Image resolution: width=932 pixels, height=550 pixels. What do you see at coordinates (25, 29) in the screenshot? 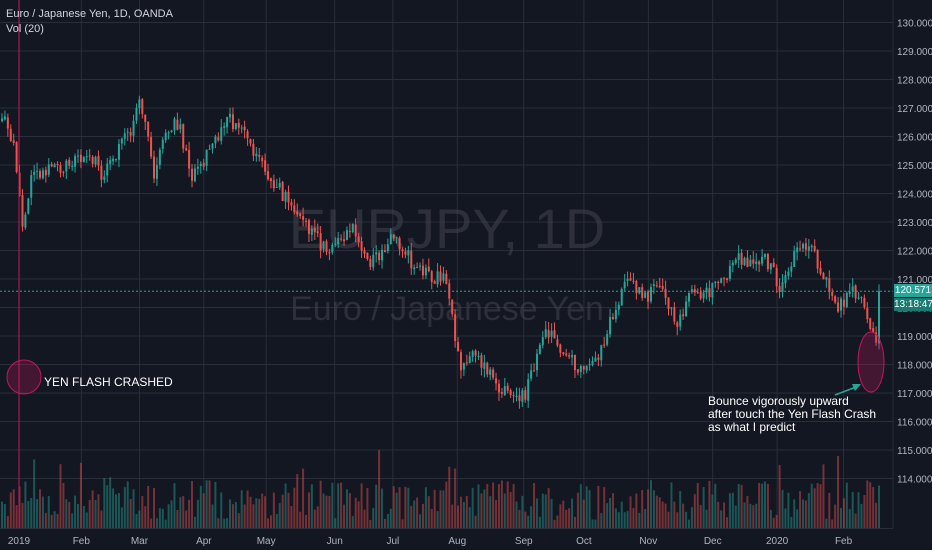
I see `volume-legend: Vol (20)` at bounding box center [25, 29].